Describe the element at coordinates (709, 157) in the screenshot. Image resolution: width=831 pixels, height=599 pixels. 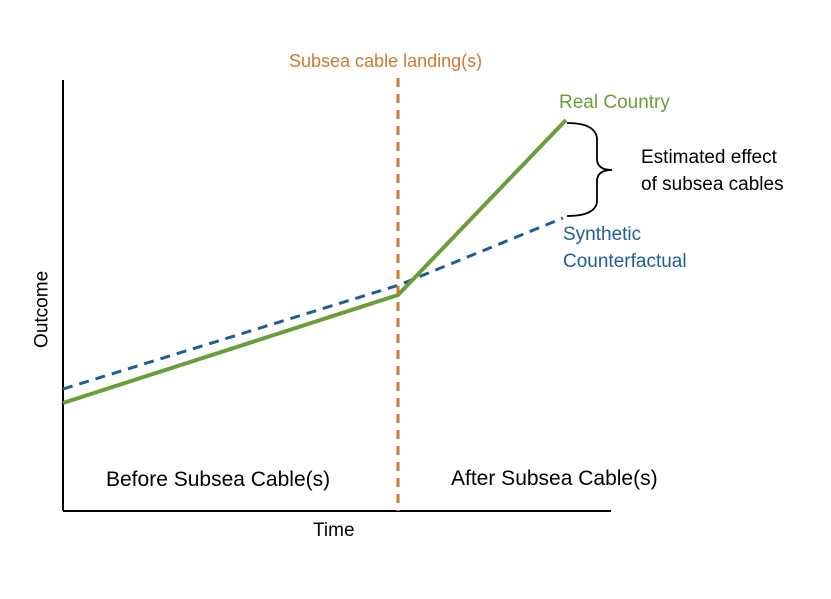
I see `effect-label-line1: Estimated effect` at that location.